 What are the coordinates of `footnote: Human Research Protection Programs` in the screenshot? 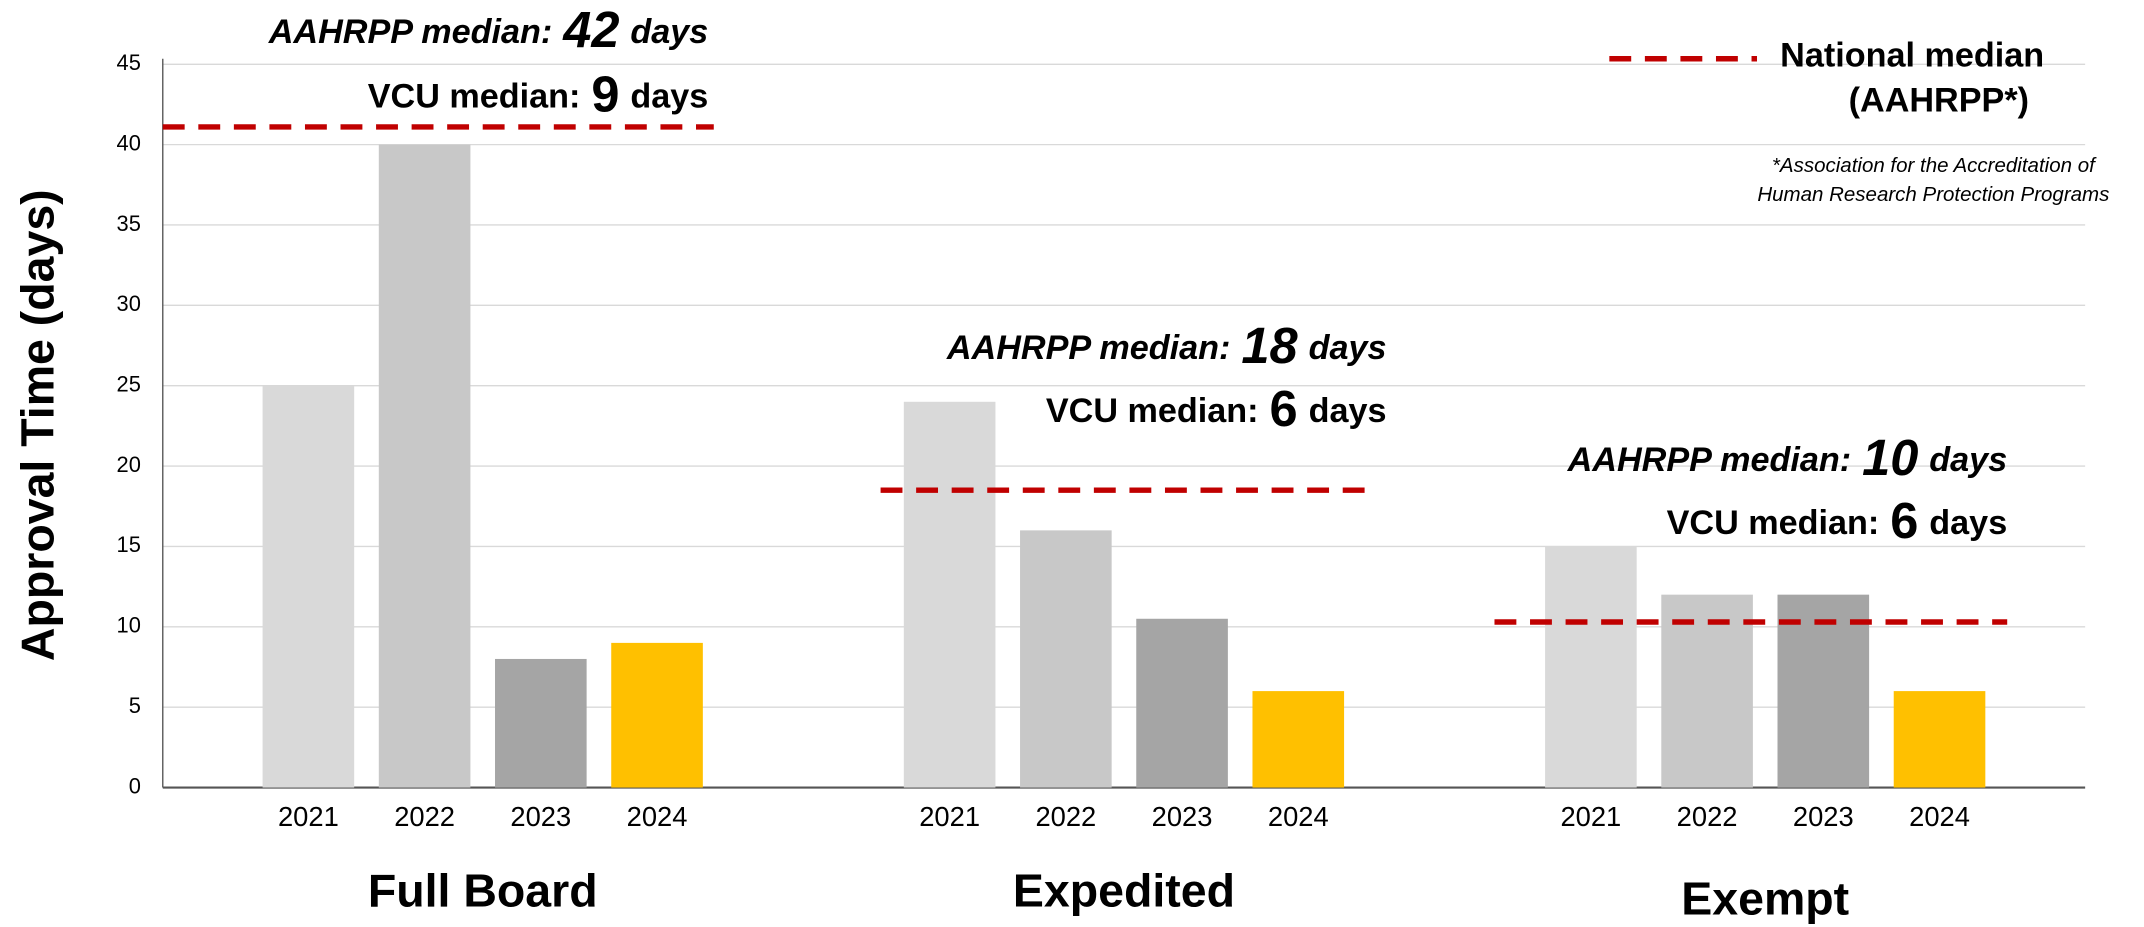 It's located at (1933, 194).